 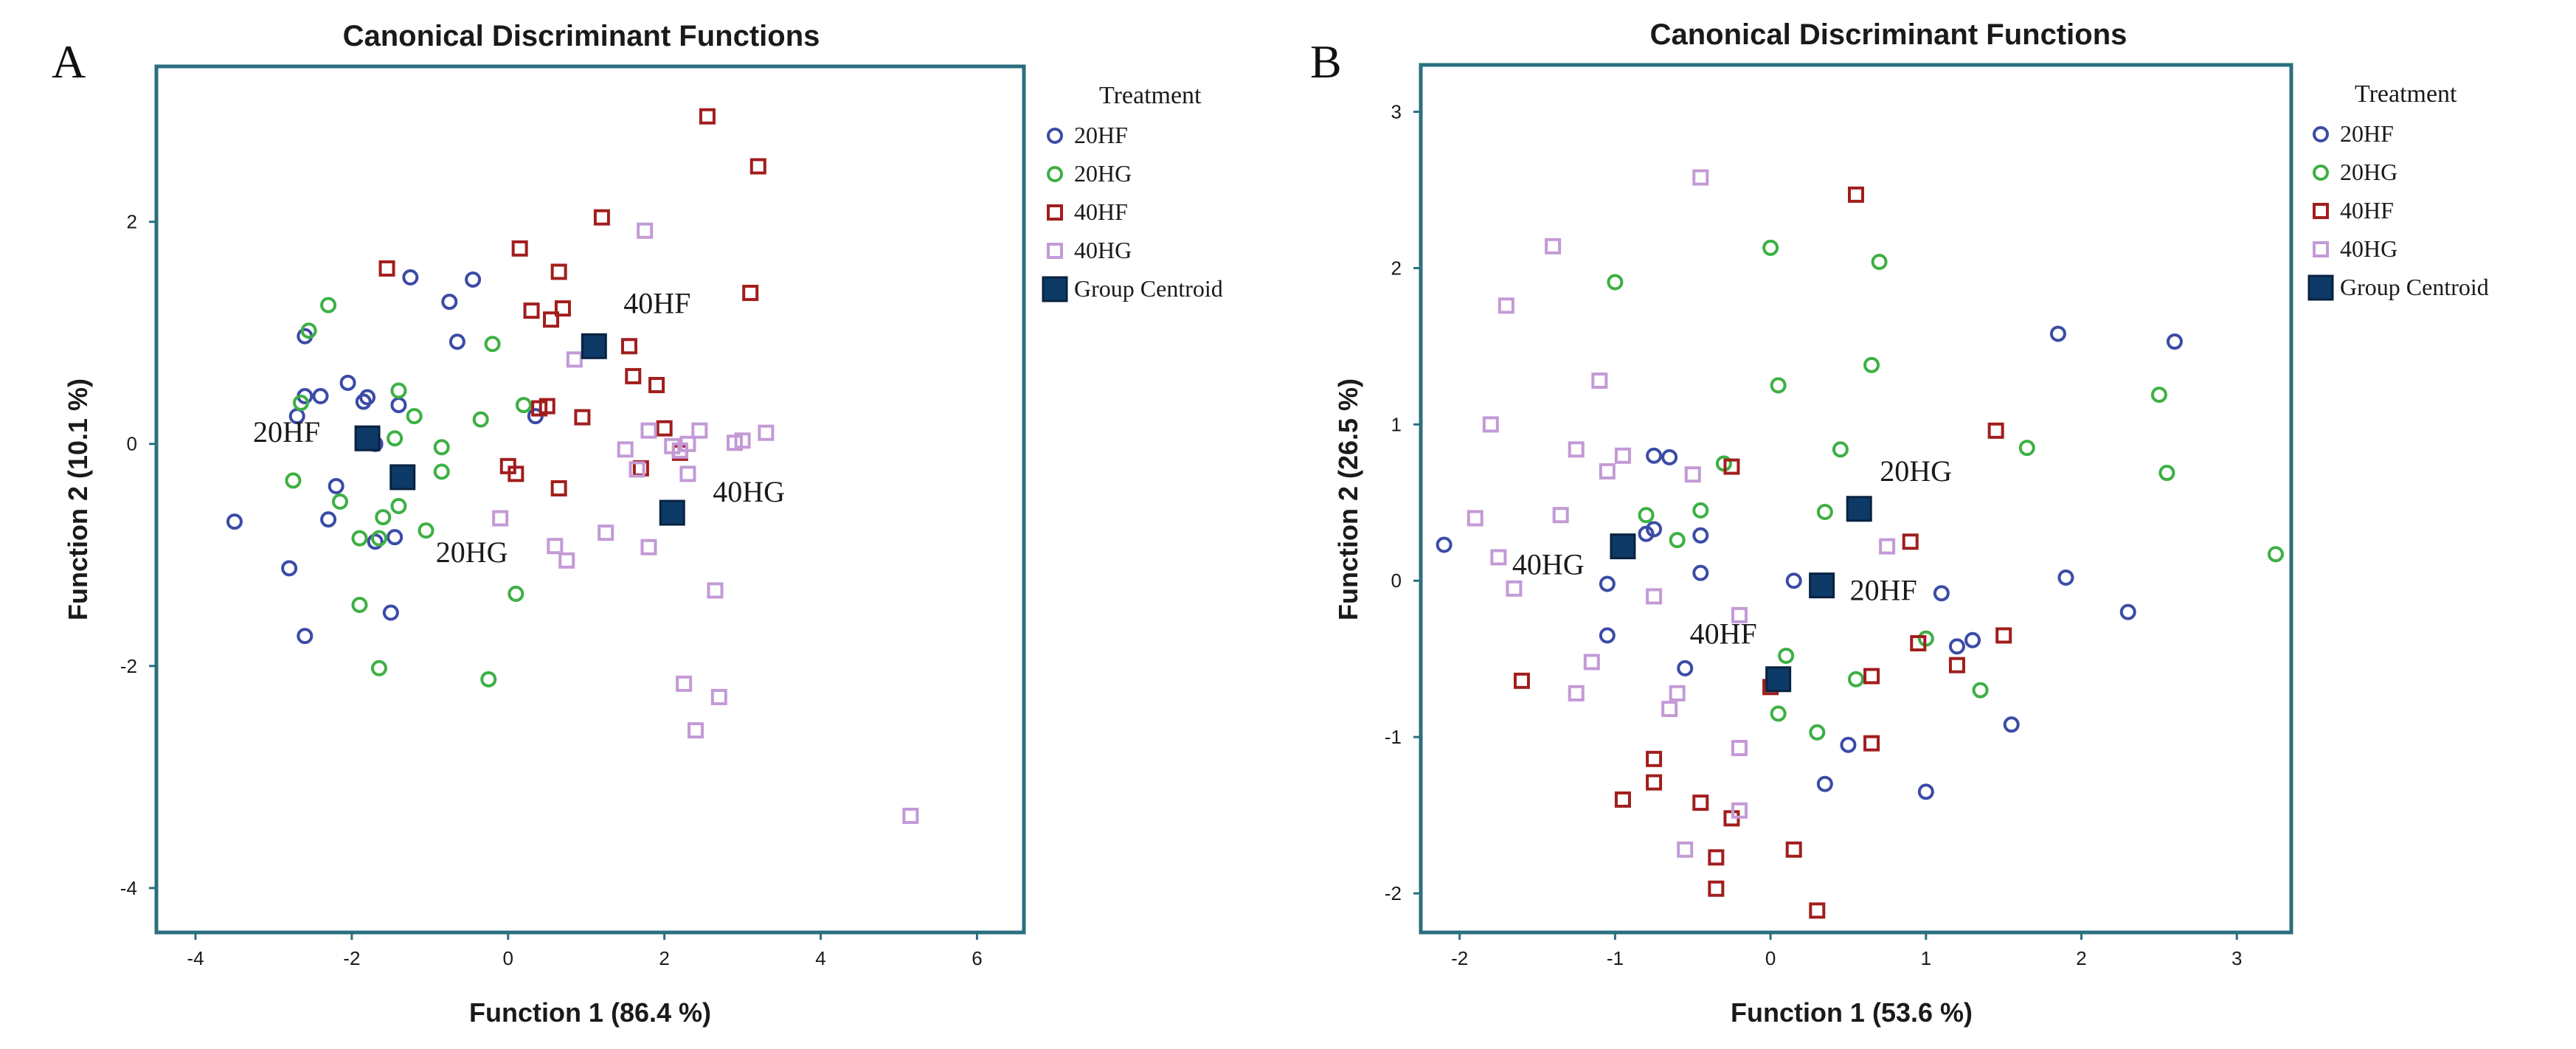 I want to click on centroid-label-40hg: 40HG, so click(x=1549, y=564).